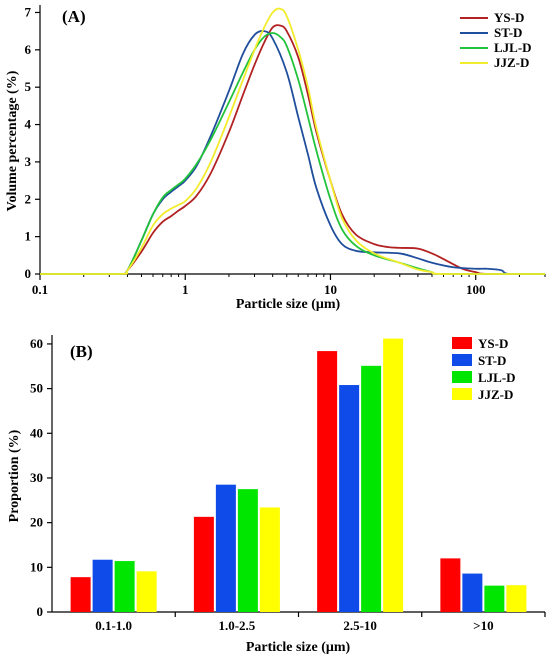  What do you see at coordinates (36, 343) in the screenshot?
I see `panel-b-y-tick-label: 60` at bounding box center [36, 343].